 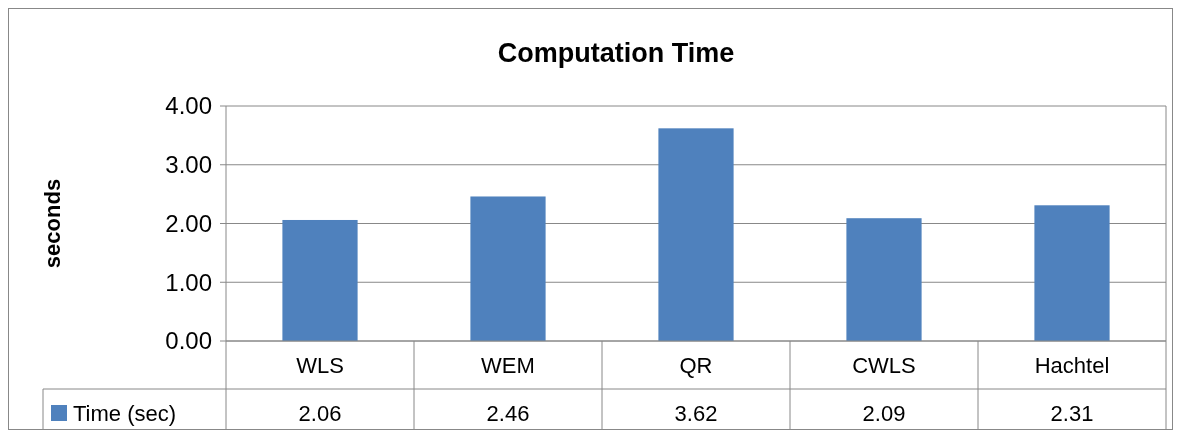 What do you see at coordinates (188, 106) in the screenshot?
I see `y-tick-label: 4.00` at bounding box center [188, 106].